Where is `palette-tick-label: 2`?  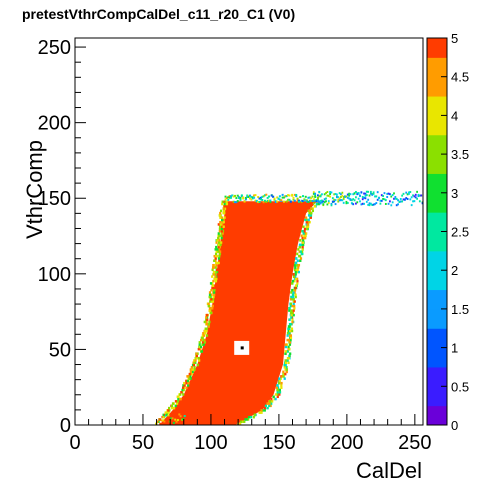
palette-tick-label: 2 is located at coordinates (454, 270).